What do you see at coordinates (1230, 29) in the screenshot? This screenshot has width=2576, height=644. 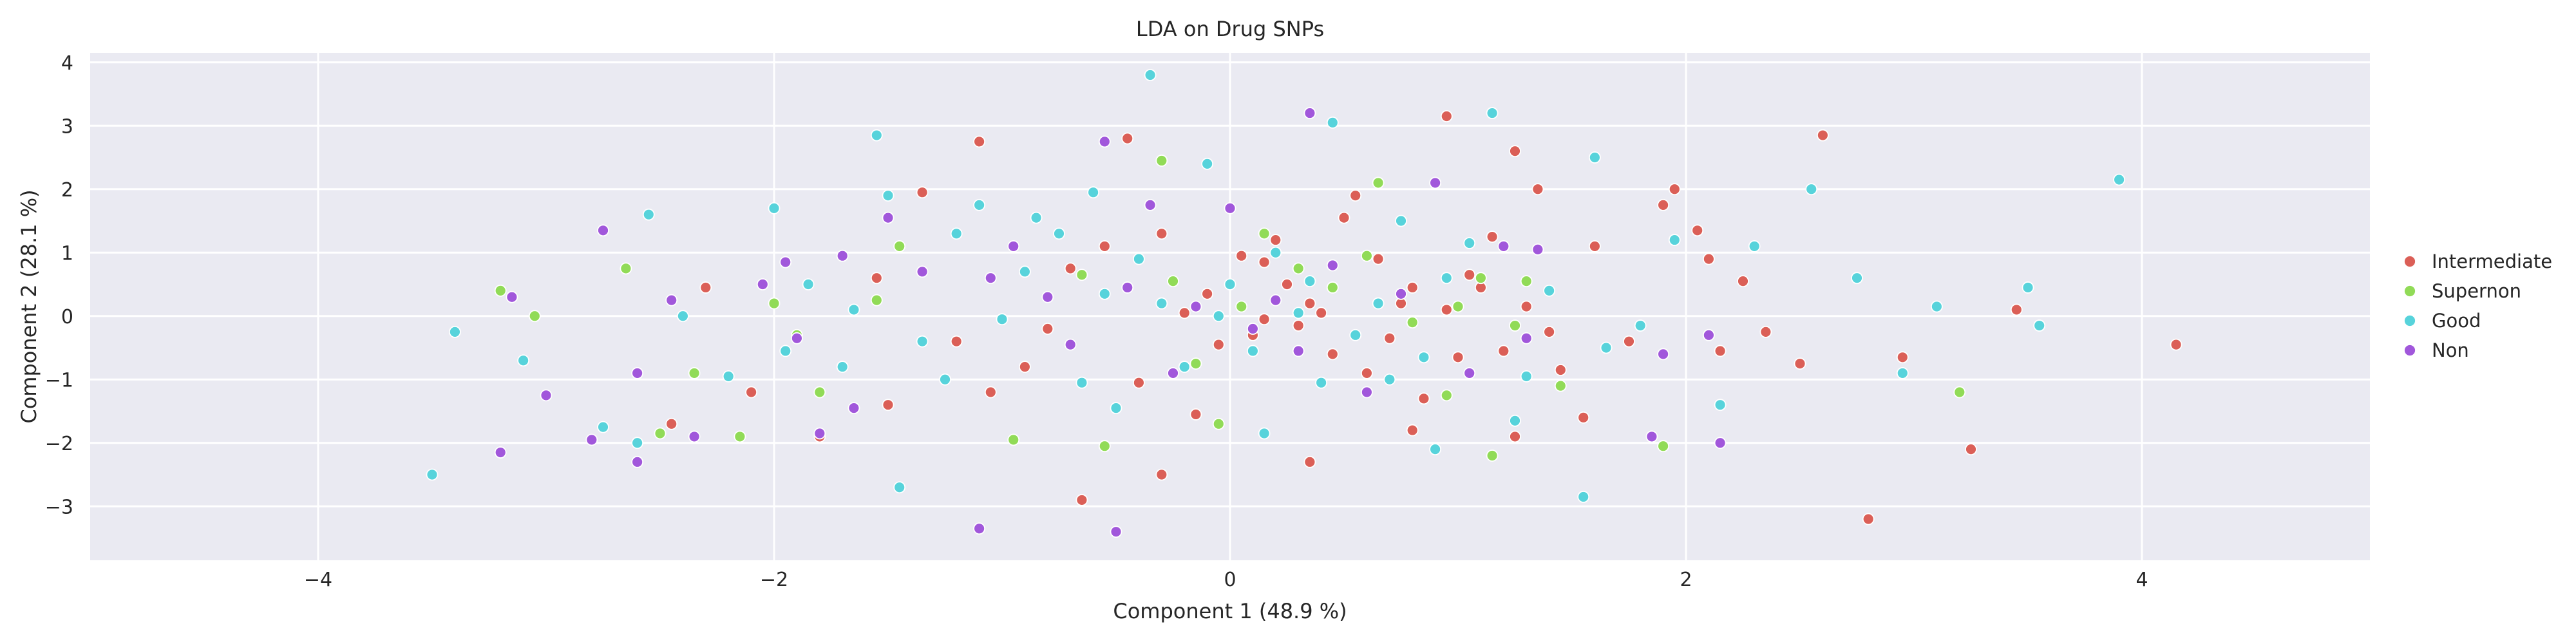 I see `chart-title: LDA on Drug SNPs` at bounding box center [1230, 29].